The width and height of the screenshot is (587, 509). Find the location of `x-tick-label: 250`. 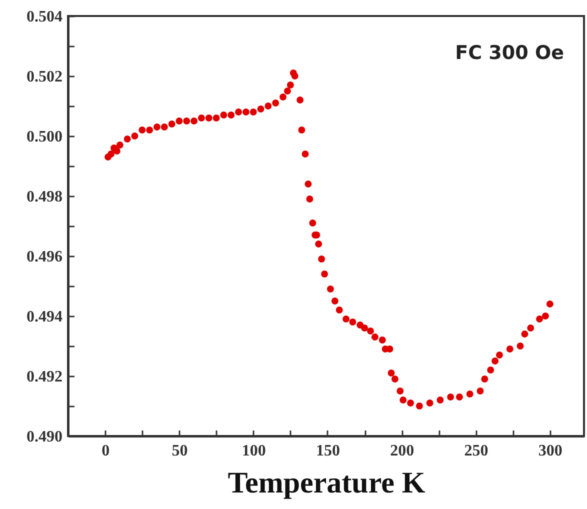

x-tick-label: 250 is located at coordinates (476, 451).